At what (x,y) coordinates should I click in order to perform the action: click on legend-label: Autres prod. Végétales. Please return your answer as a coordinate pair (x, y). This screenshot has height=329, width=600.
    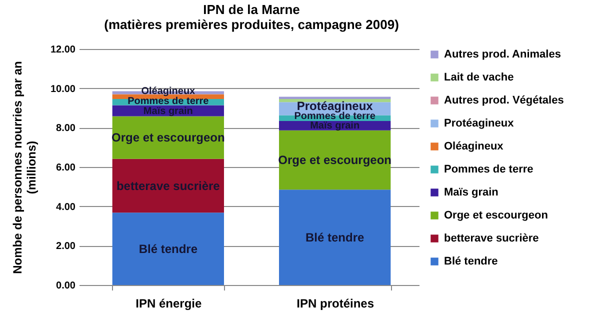
    Looking at the image, I should click on (504, 100).